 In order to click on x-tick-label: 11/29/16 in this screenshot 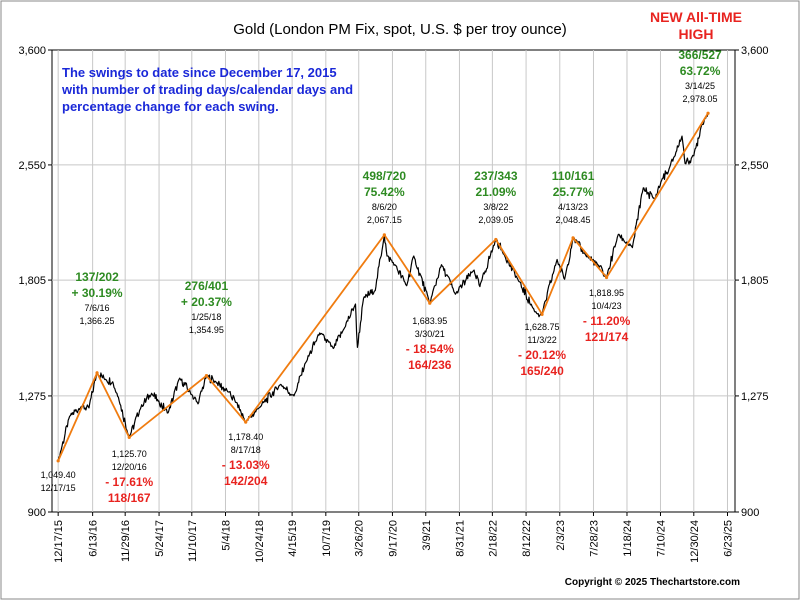, I will do `click(126, 541)`.